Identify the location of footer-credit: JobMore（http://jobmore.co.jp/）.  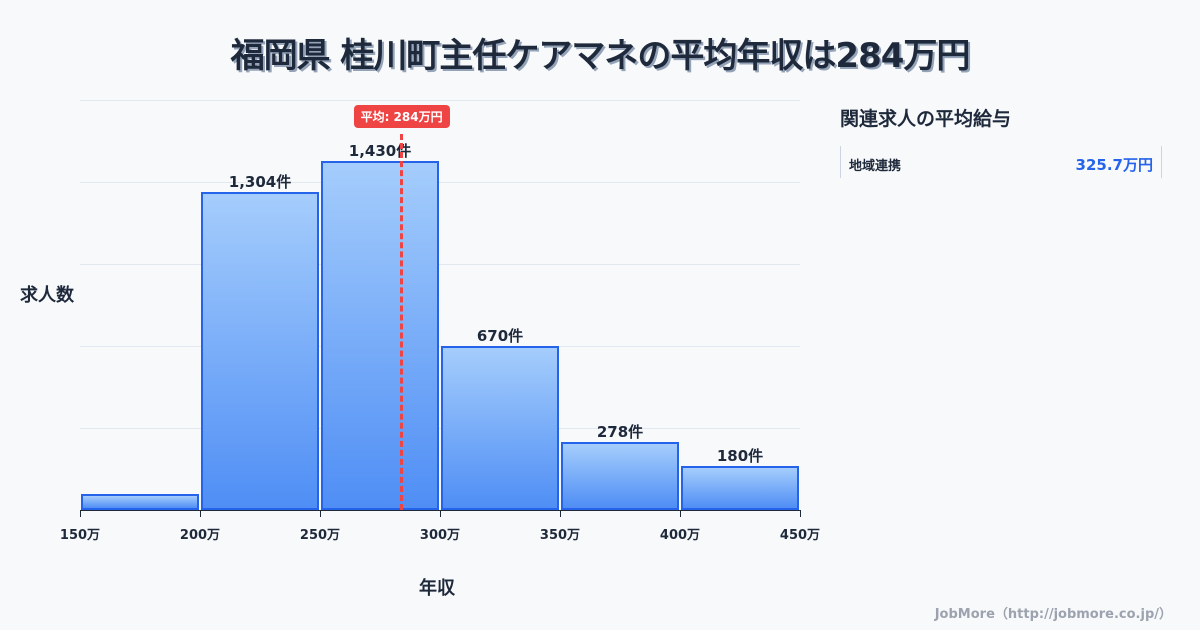
(1053, 614).